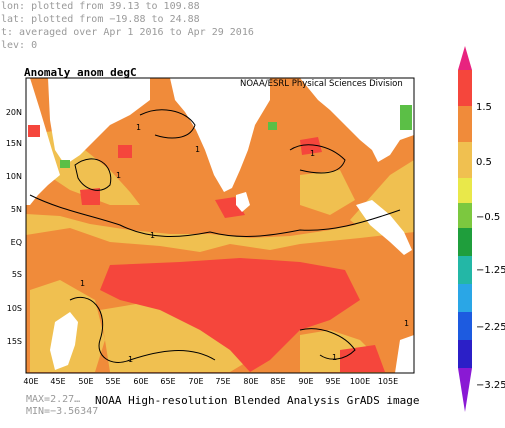 The height and width of the screenshot is (428, 505). I want to click on africa-landmass, so click(43, 141).